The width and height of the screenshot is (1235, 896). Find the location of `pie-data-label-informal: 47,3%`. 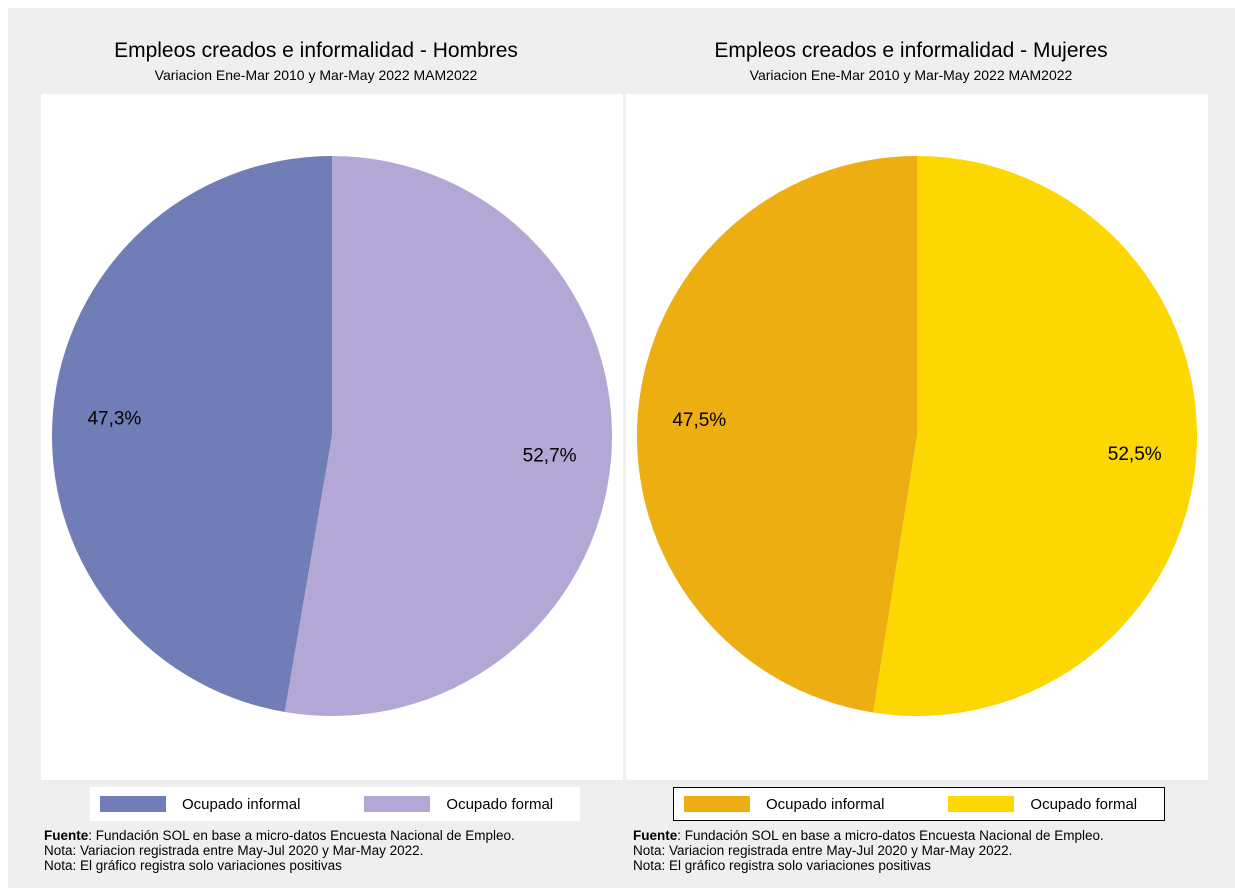

pie-data-label-informal: 47,3% is located at coordinates (114, 418).